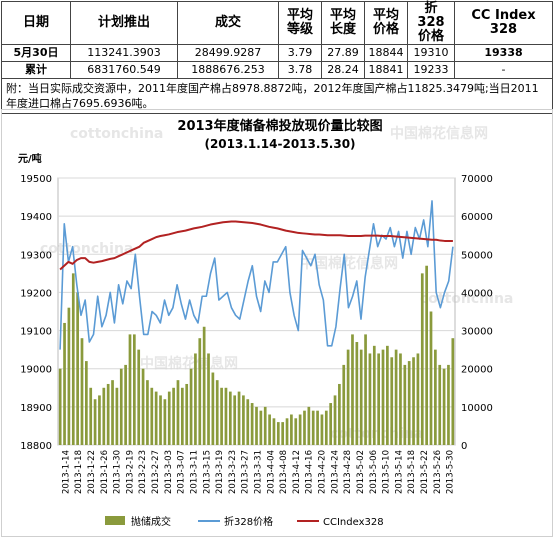 This screenshot has height=539, width=555. I want to click on header-cc: CC Index 328, so click(503, 23).